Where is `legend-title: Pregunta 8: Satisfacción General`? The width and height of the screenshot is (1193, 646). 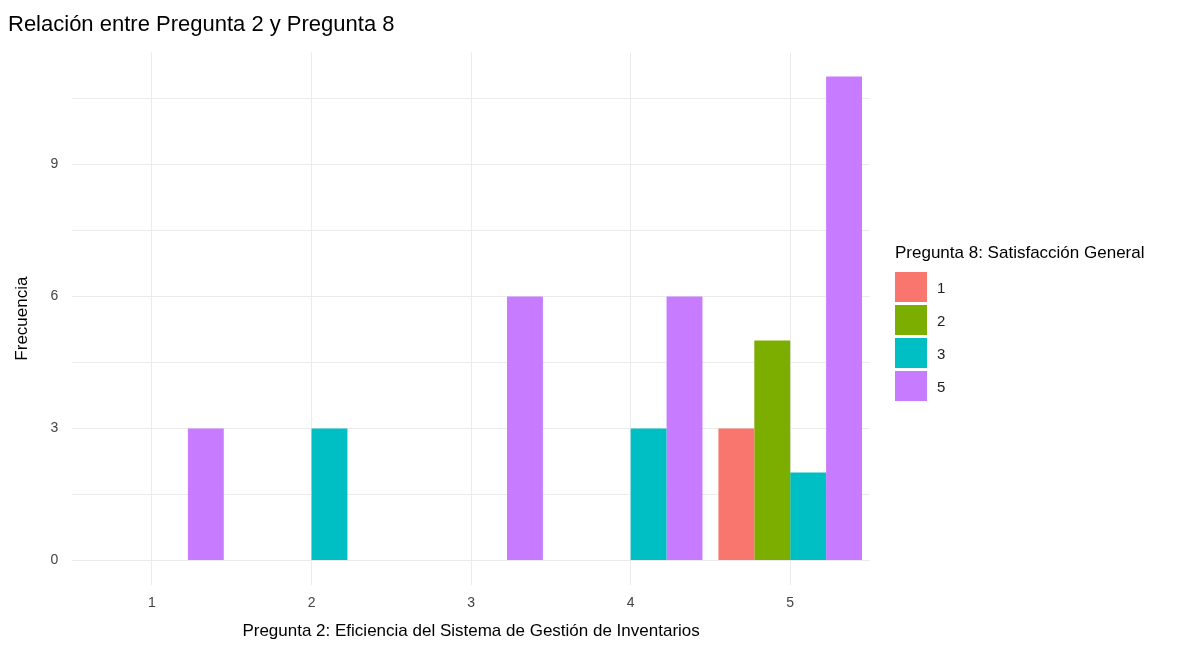 legend-title: Pregunta 8: Satisfacción General is located at coordinates (1020, 253).